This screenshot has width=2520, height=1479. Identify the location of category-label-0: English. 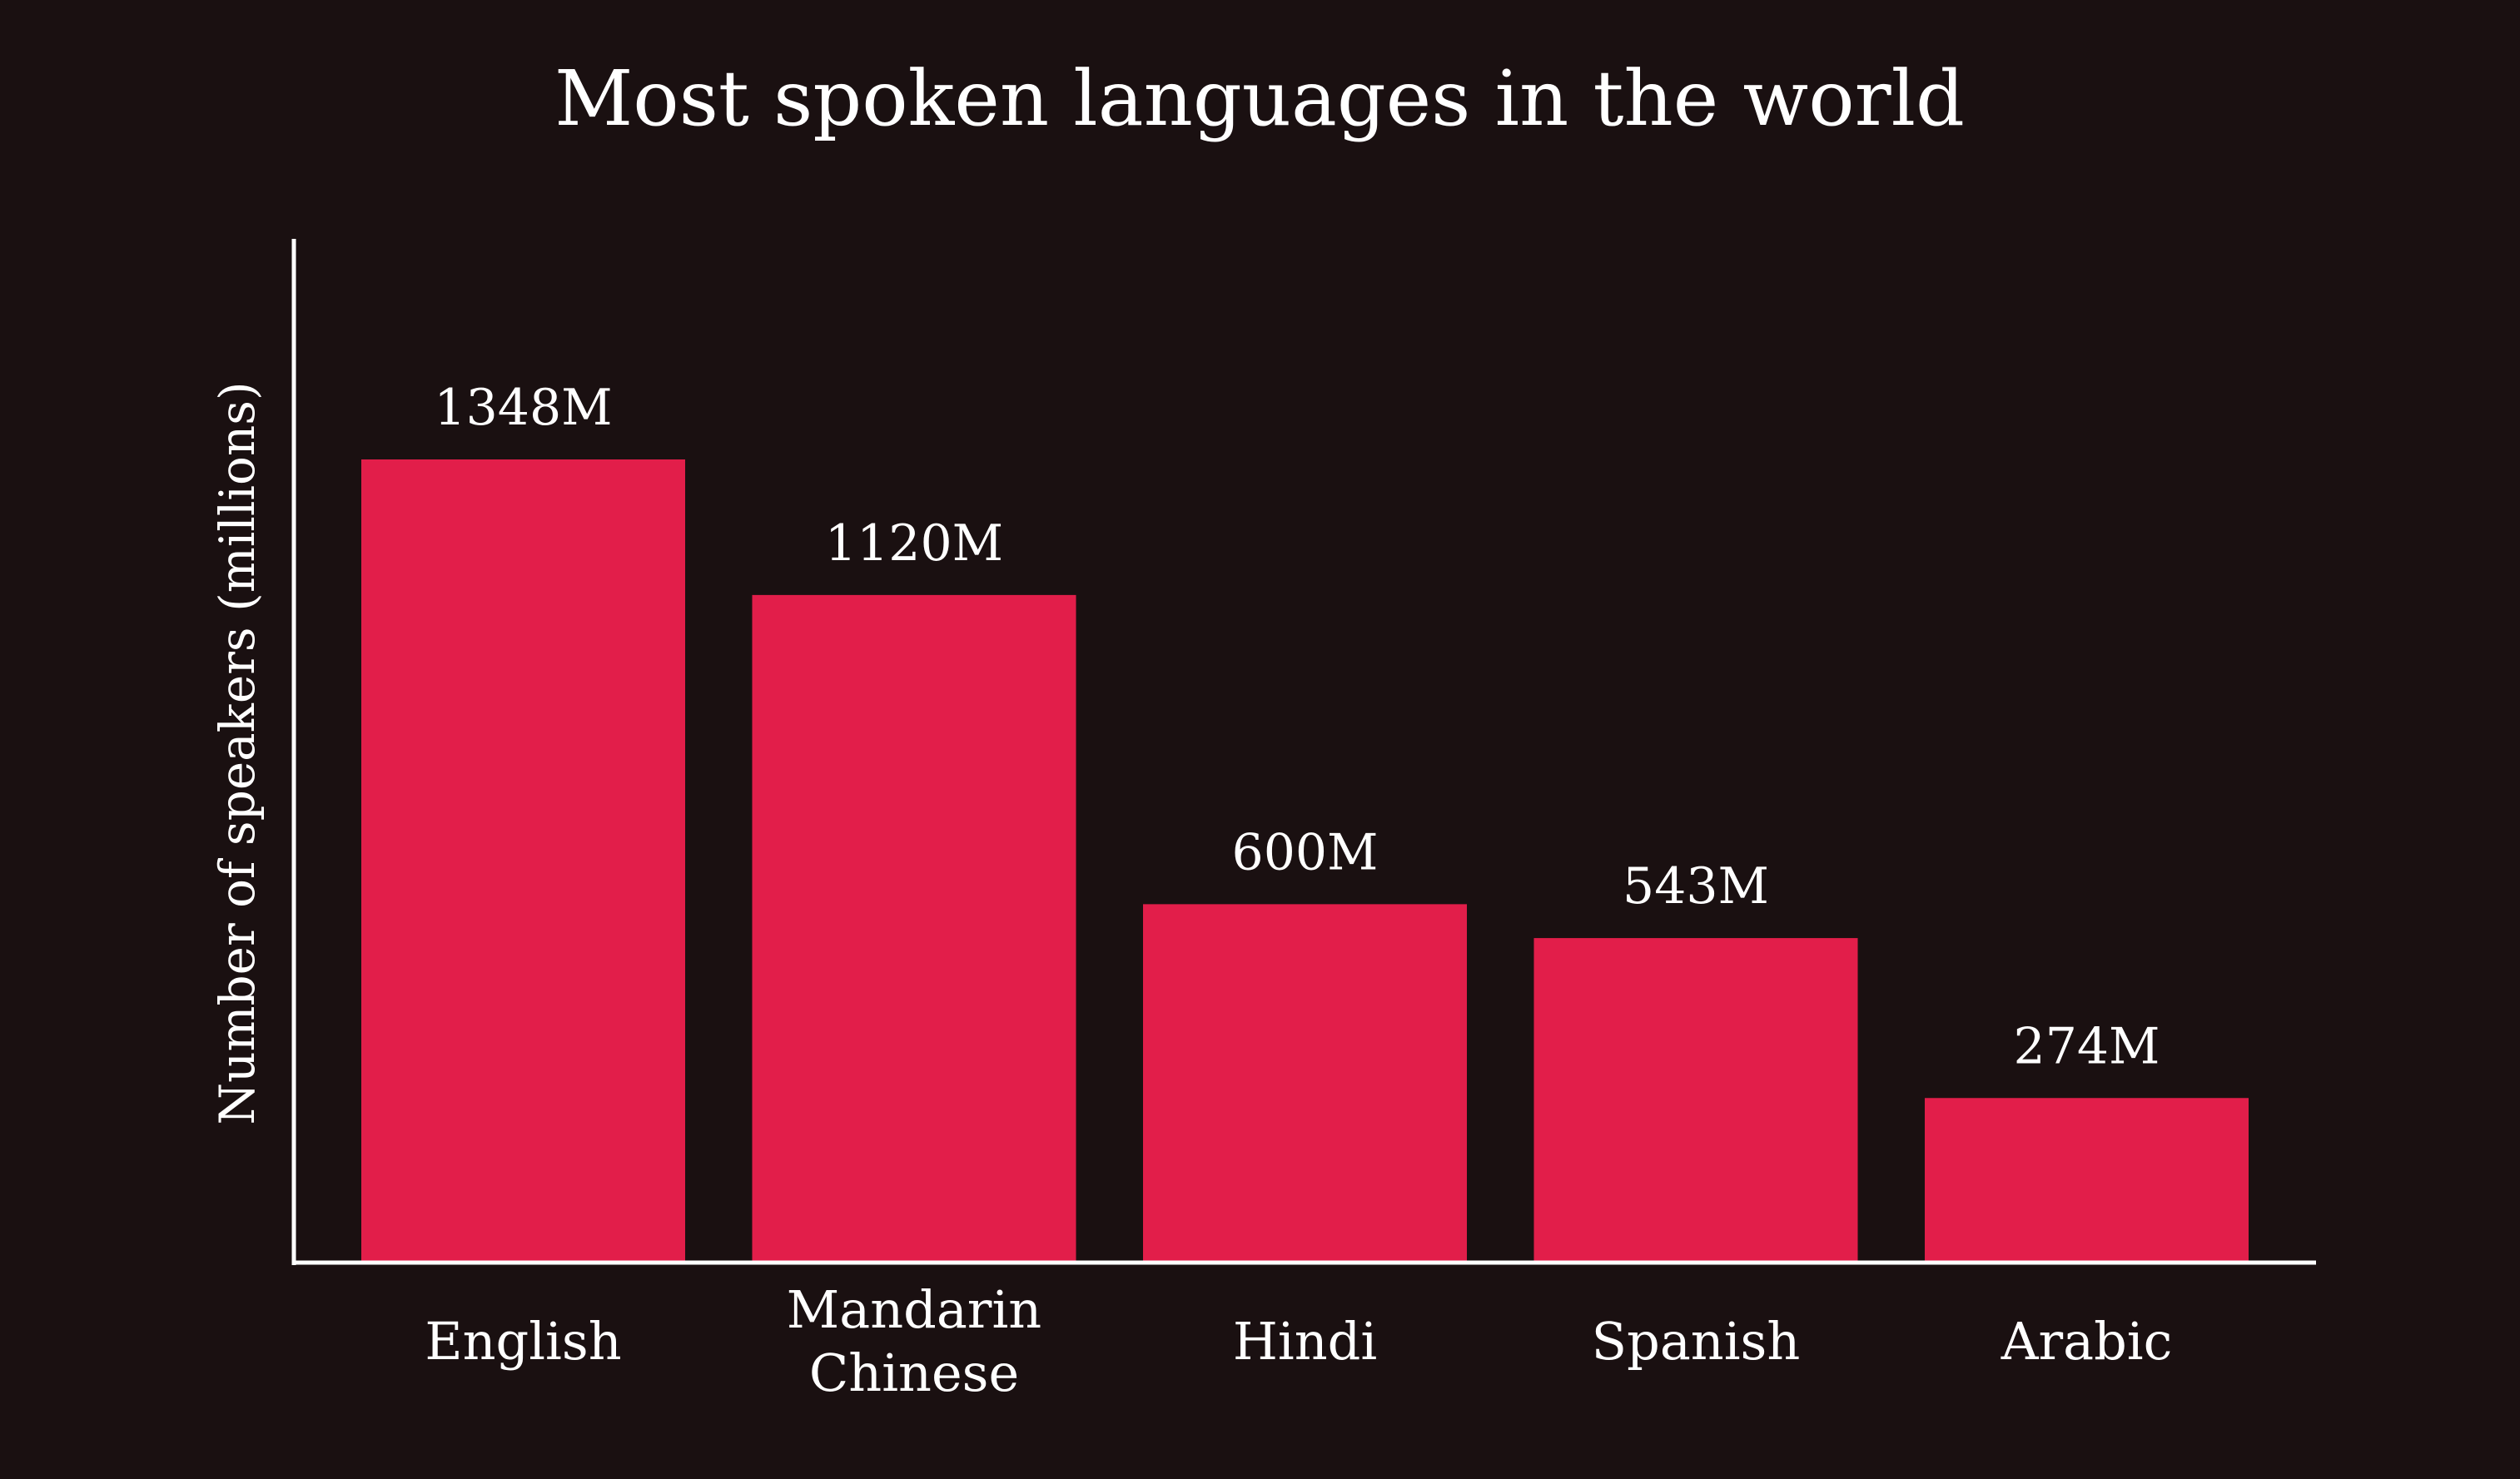
(523, 1341).